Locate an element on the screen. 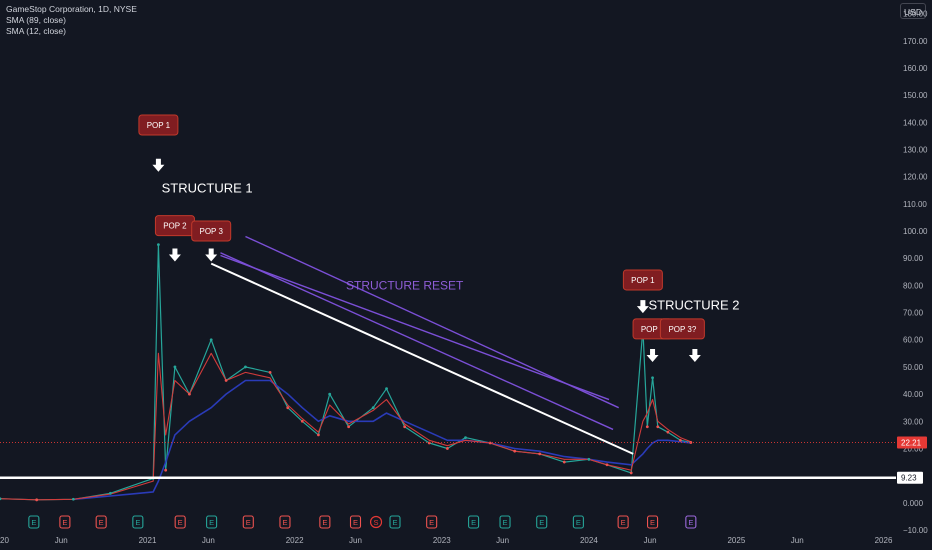 The height and width of the screenshot is (550, 932). y-tick-label: 60.00 is located at coordinates (913, 340).